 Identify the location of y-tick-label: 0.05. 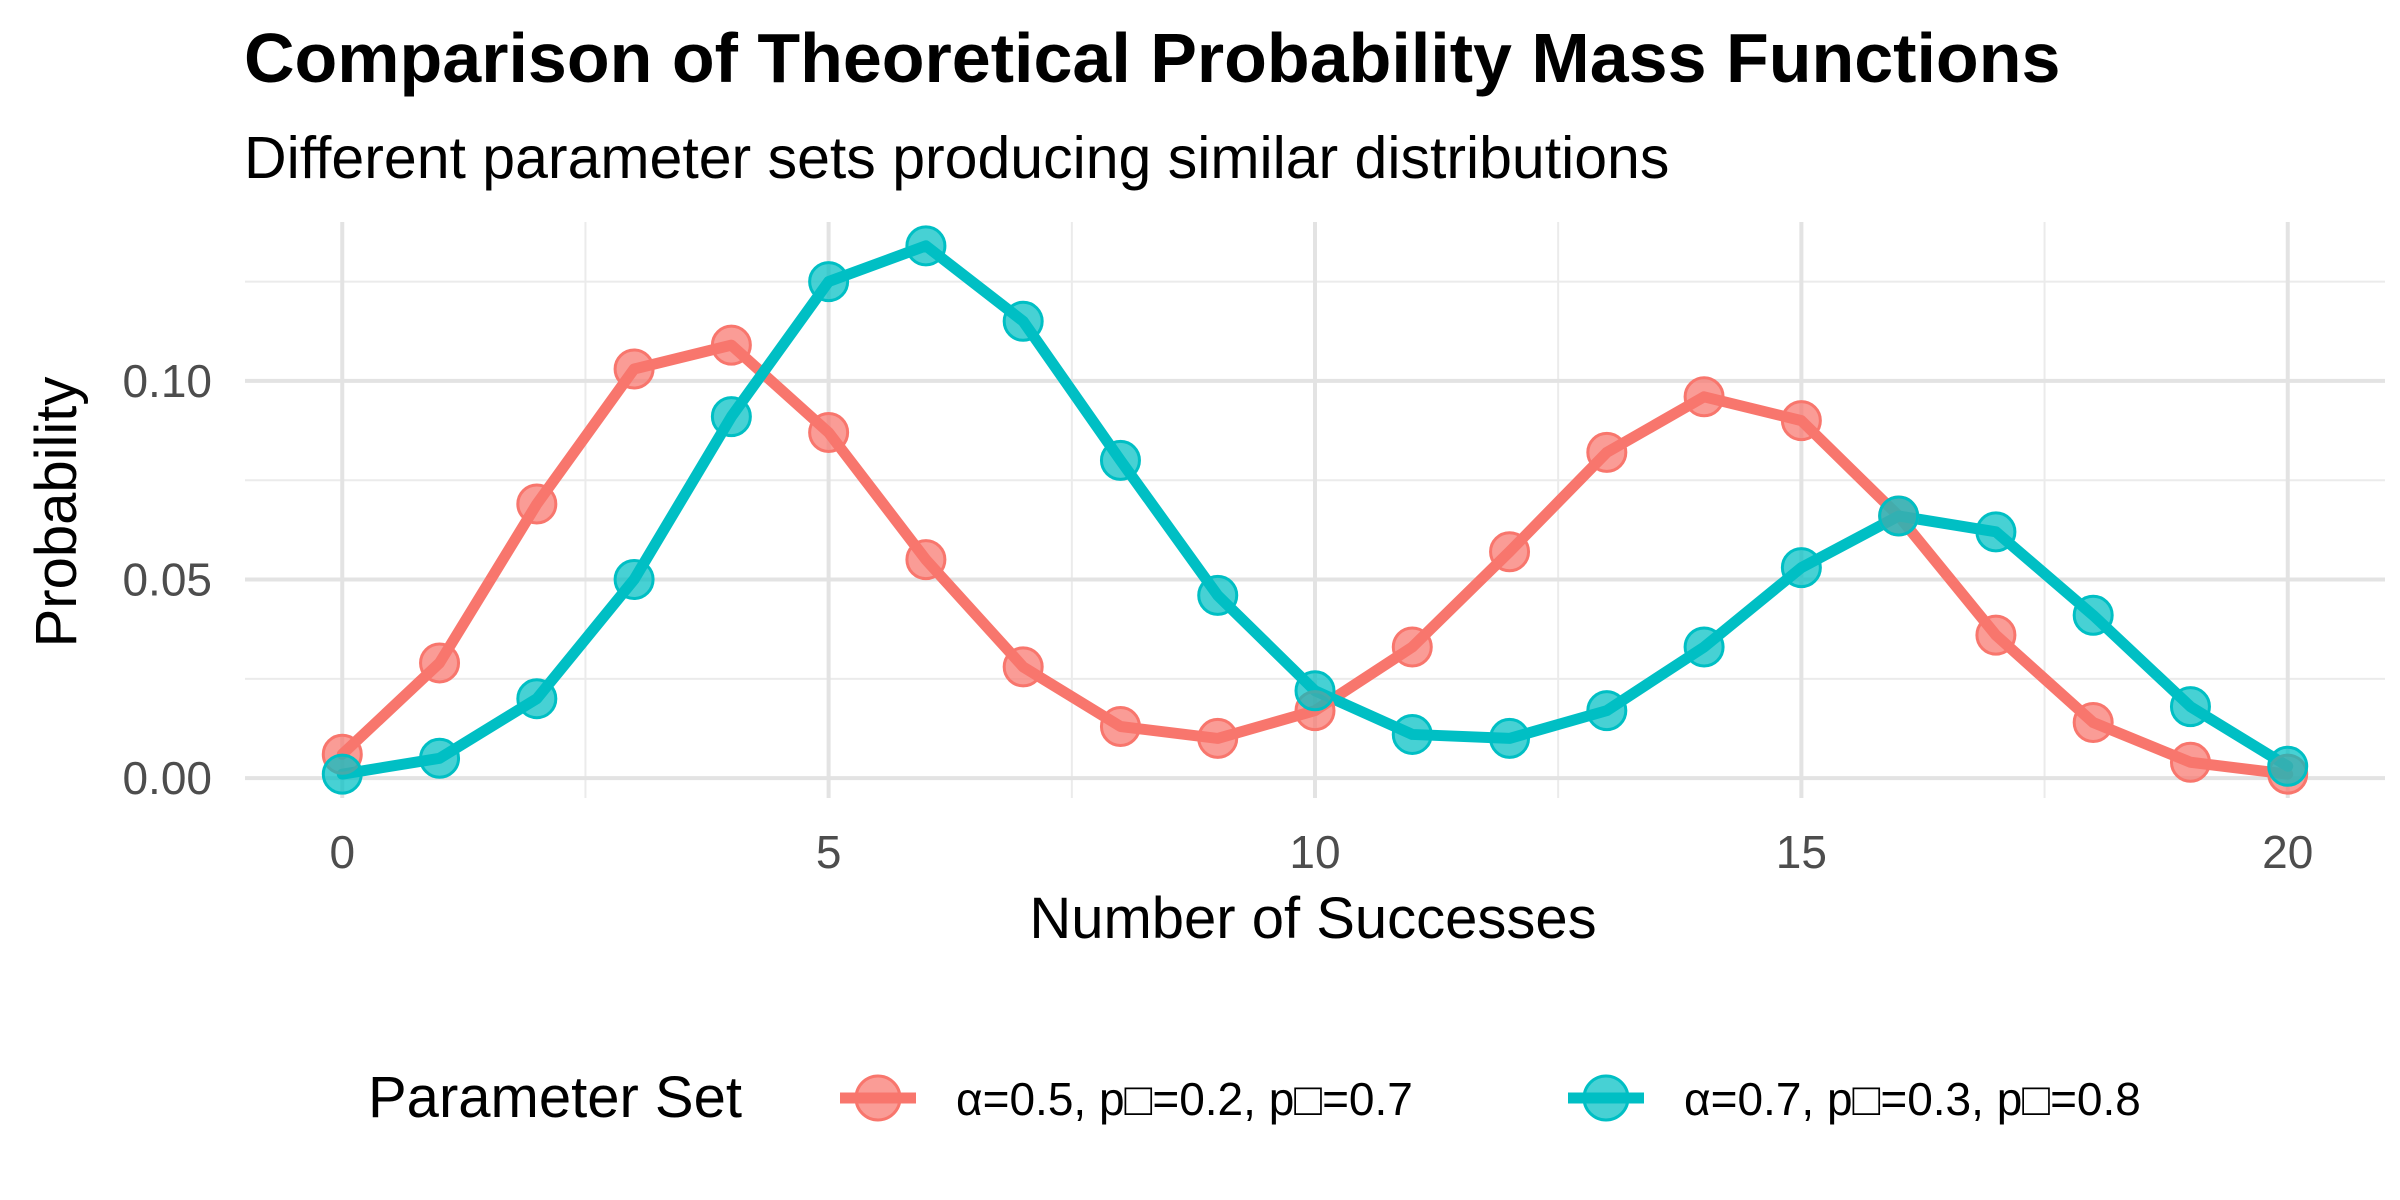
(167, 580).